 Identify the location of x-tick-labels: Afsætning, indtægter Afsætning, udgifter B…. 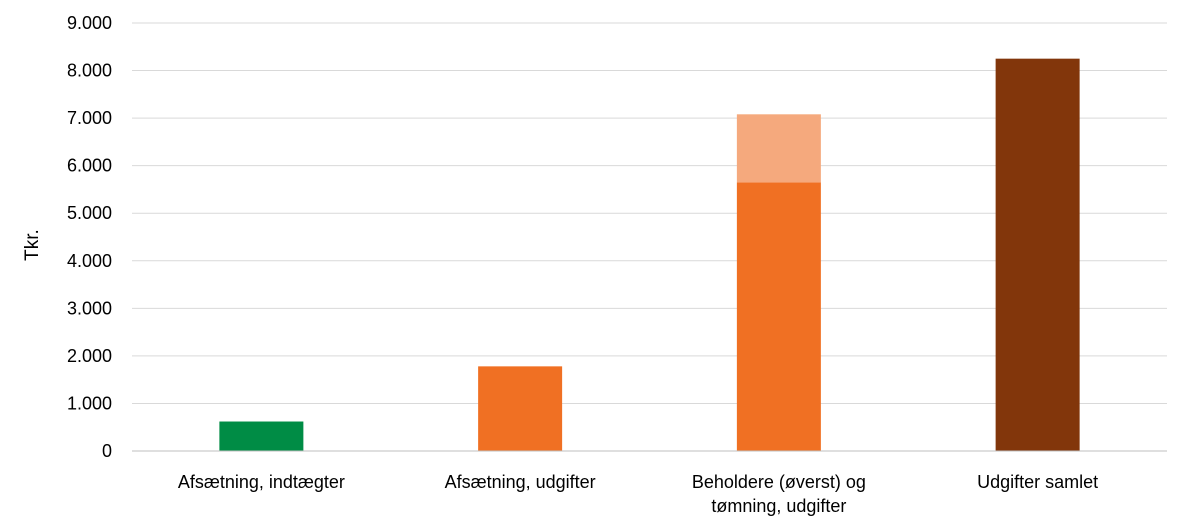
(638, 494).